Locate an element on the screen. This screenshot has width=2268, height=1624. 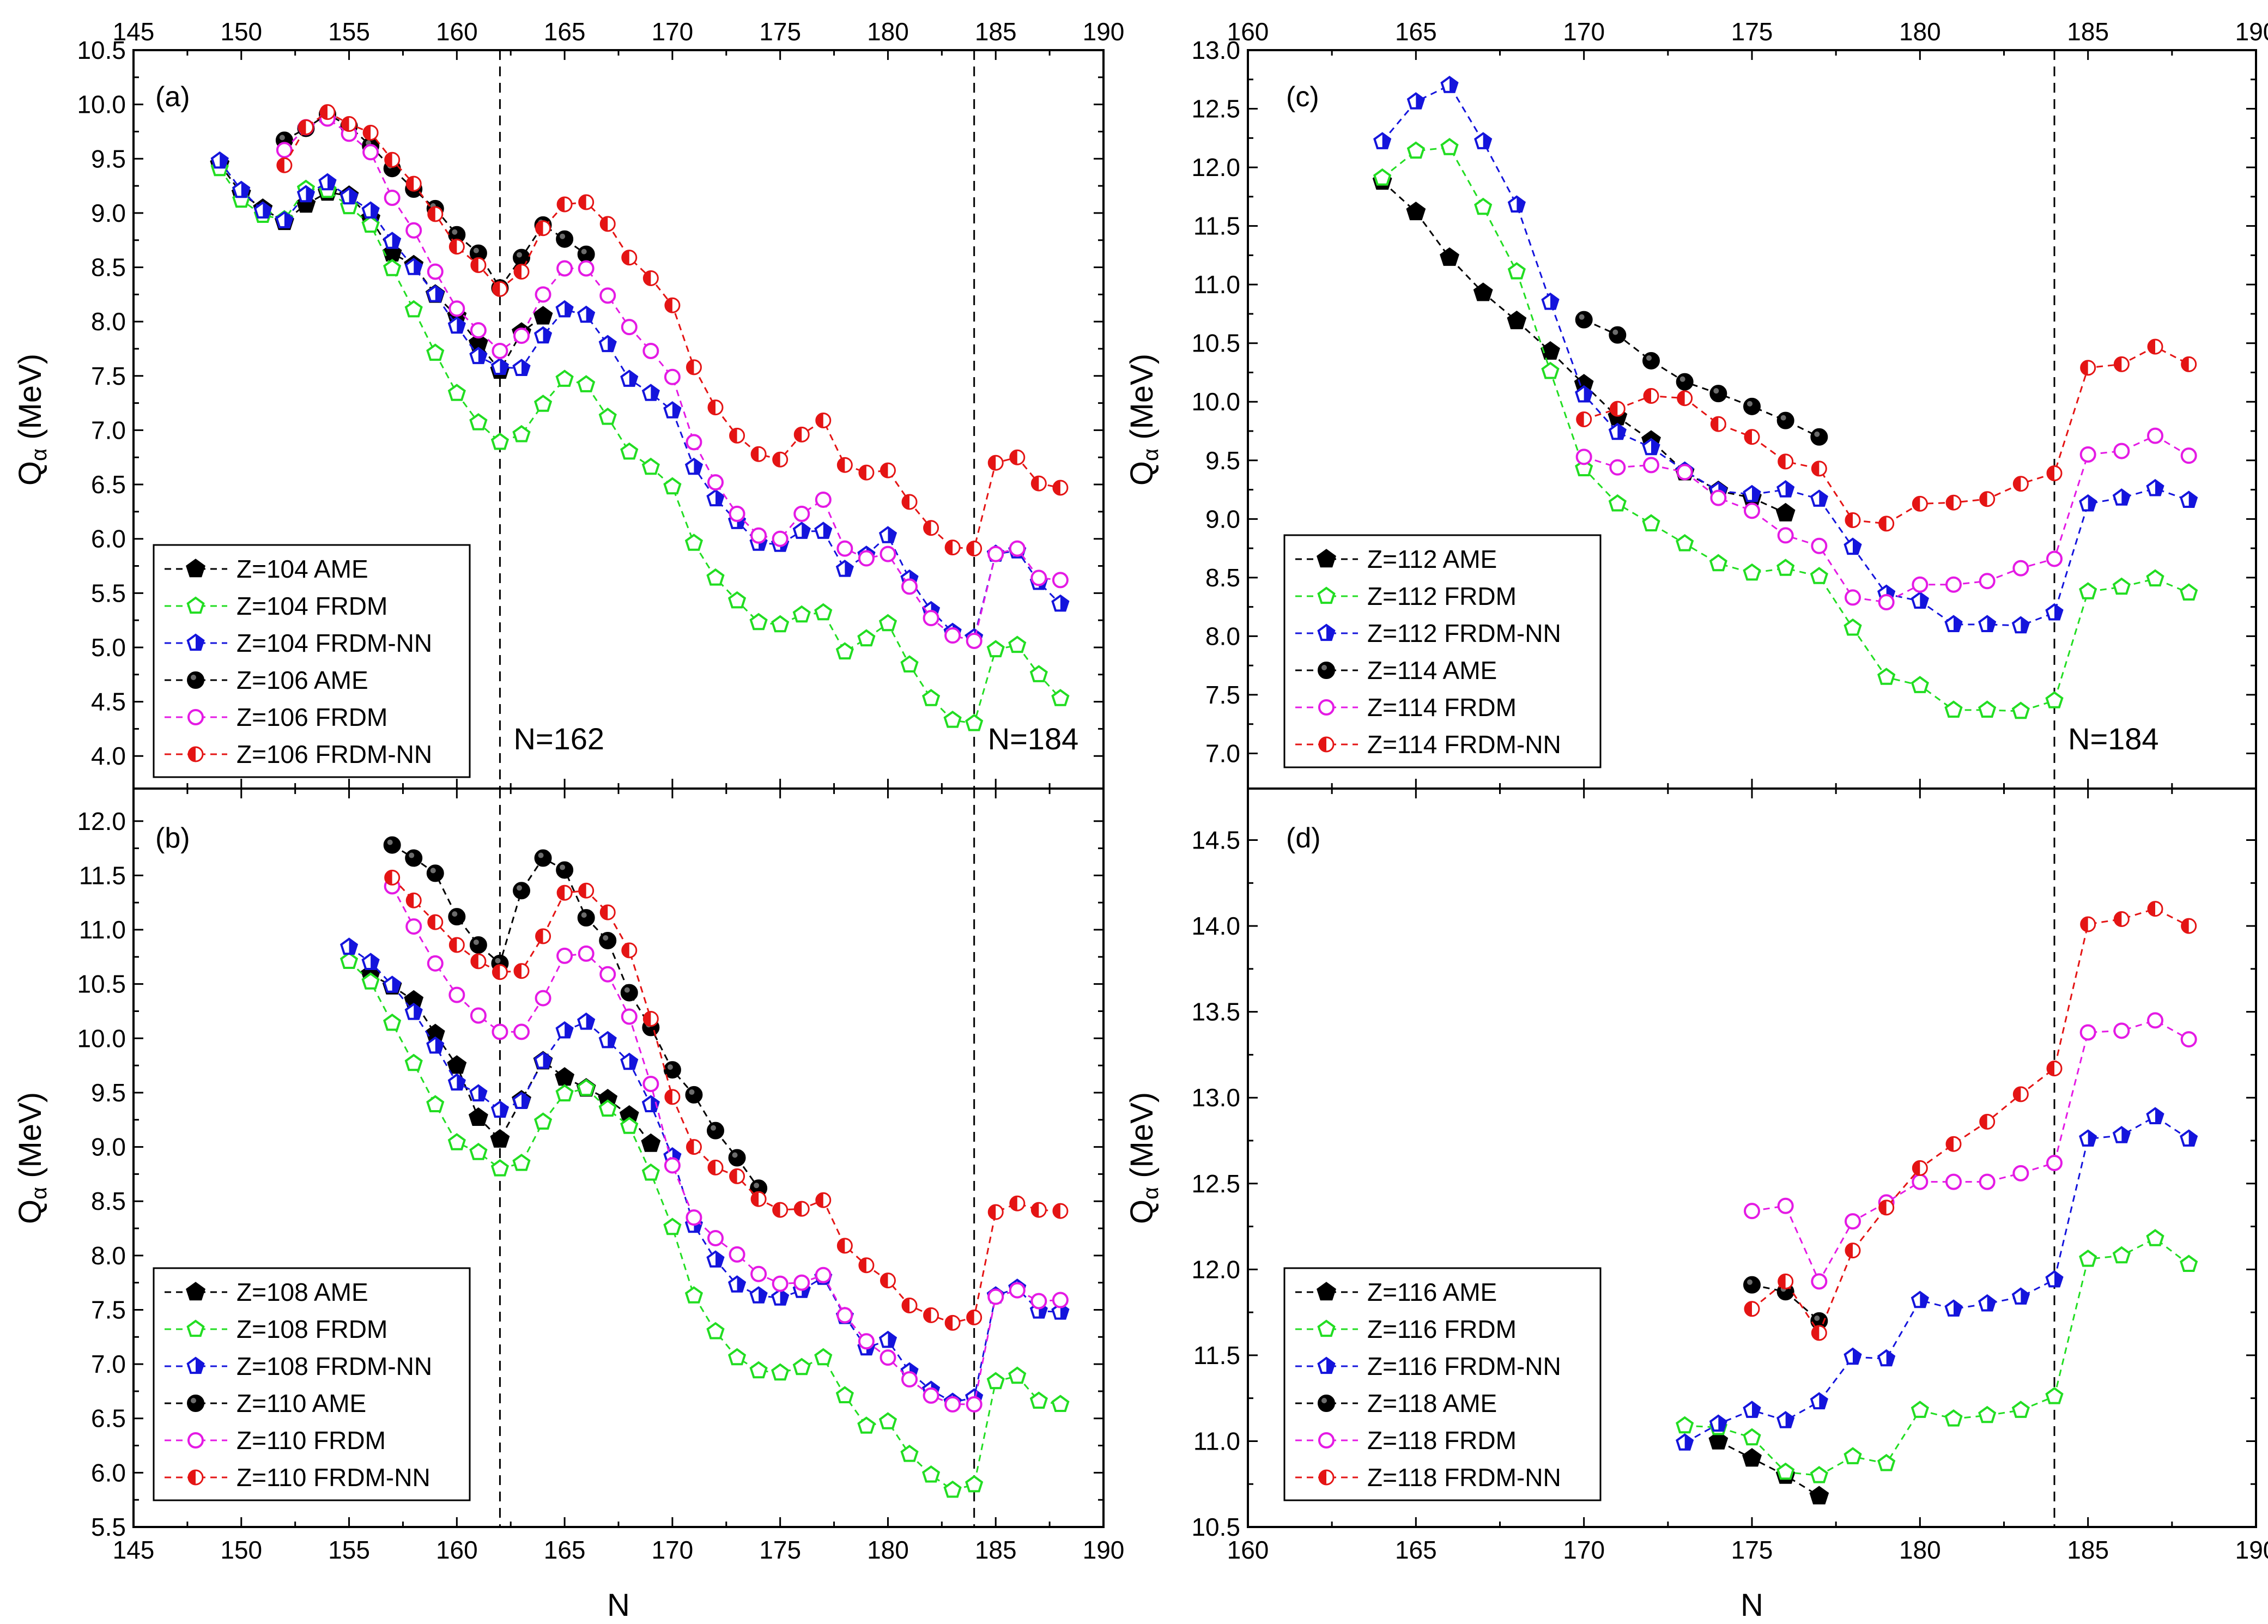
y-tick-label: 6.0 is located at coordinates (108, 1472).